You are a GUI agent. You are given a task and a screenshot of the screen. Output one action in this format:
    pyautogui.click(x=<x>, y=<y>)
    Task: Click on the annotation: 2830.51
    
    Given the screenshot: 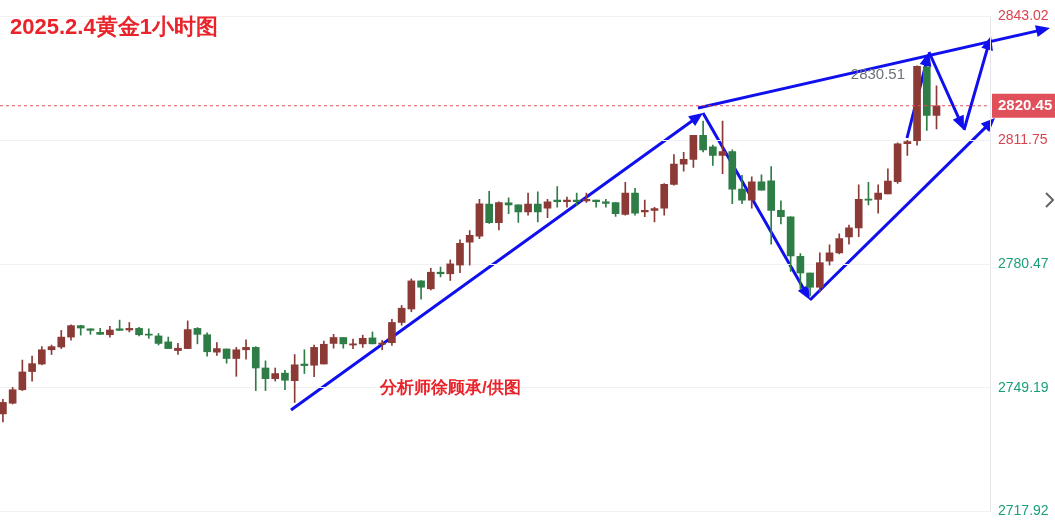 What is the action you would take?
    pyautogui.click(x=878, y=74)
    